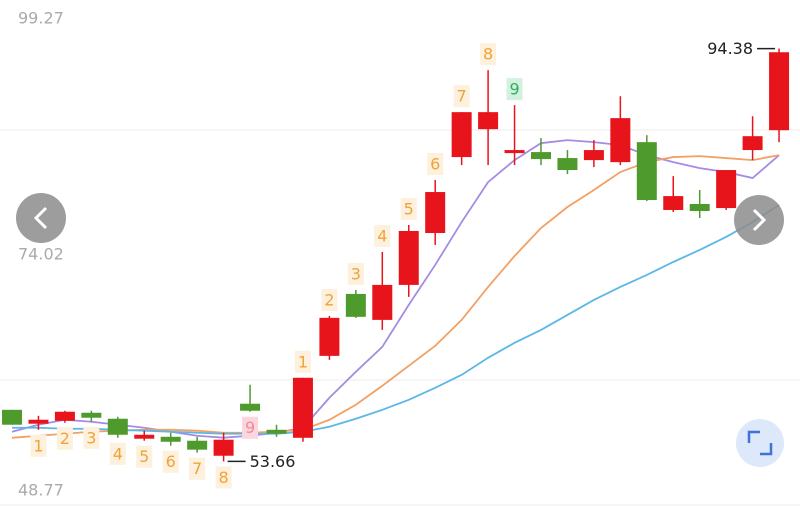  I want to click on prev-button, so click(41, 218).